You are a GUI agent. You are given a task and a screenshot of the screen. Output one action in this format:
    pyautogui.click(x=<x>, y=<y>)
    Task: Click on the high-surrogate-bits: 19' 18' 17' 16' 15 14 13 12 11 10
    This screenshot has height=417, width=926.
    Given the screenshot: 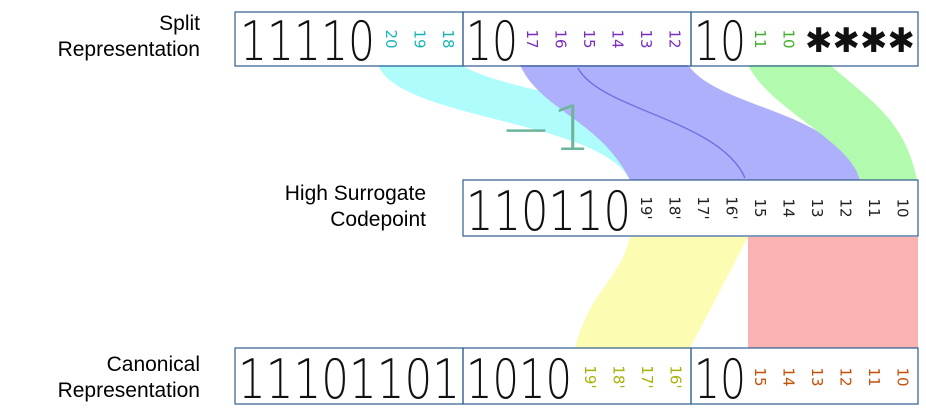 What is the action you would take?
    pyautogui.click(x=774, y=207)
    